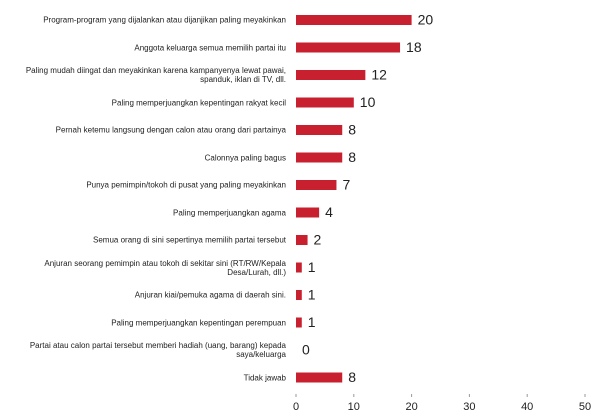  Describe the element at coordinates (527, 407) in the screenshot. I see `x-tick-label: 40` at that location.